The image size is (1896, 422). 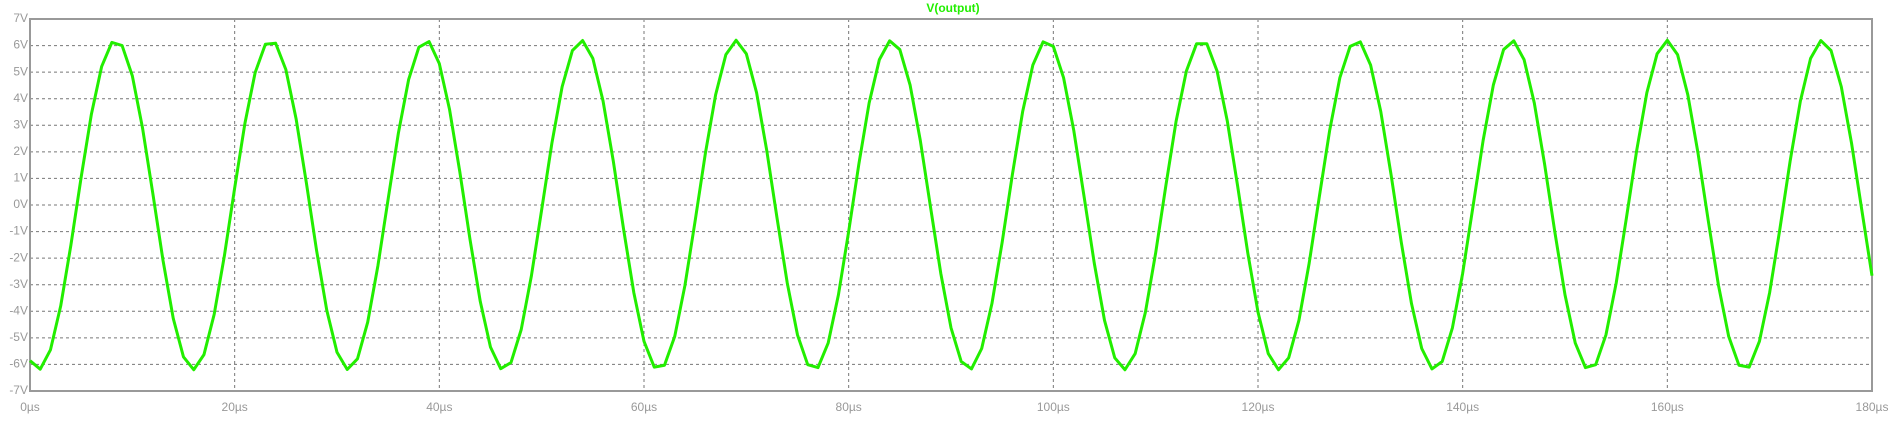 I want to click on y-tick-label: 1V, so click(x=20, y=178).